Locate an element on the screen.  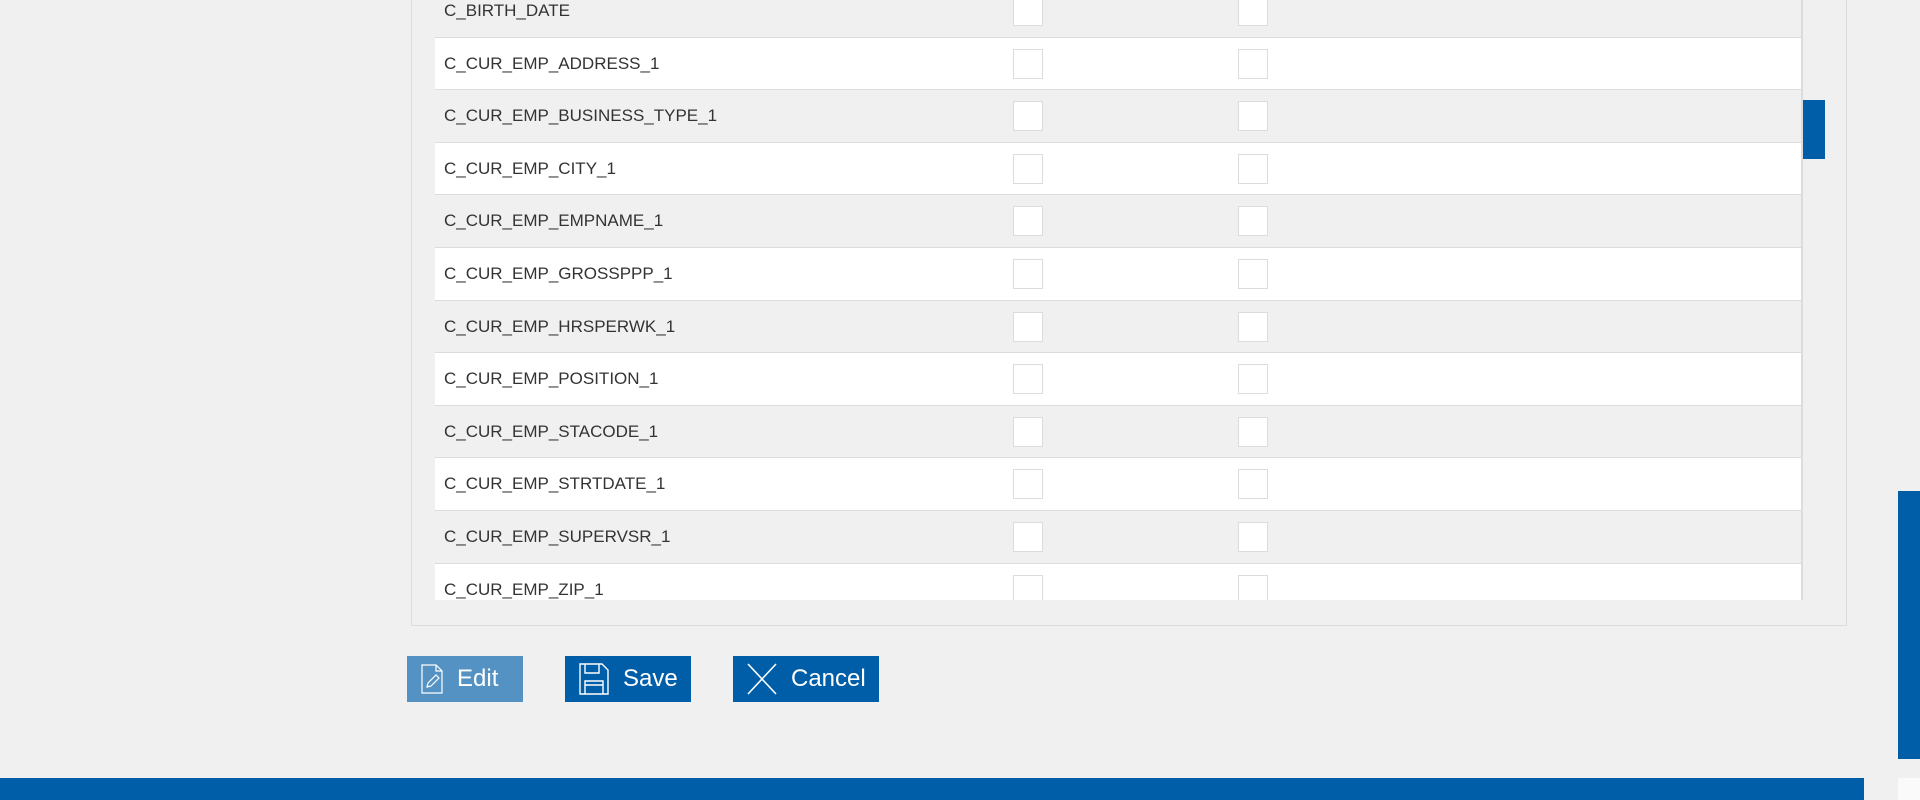
table-row: C_CUR_EMP_ZIP_1 is located at coordinates (1118, 581).